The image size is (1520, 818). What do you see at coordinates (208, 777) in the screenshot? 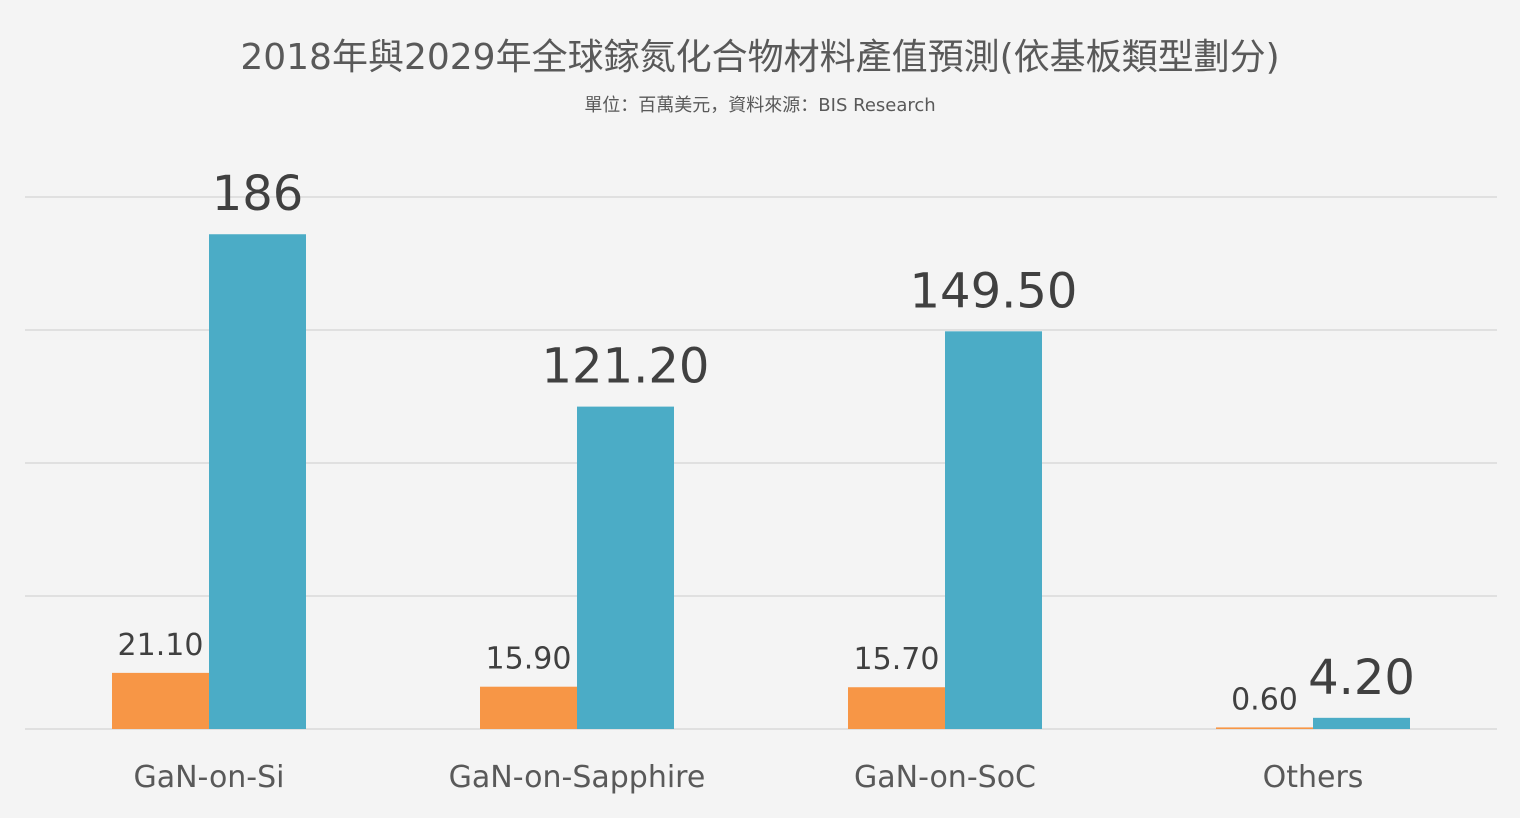
I see `x-tick-label: GaN-on-Si` at bounding box center [208, 777].